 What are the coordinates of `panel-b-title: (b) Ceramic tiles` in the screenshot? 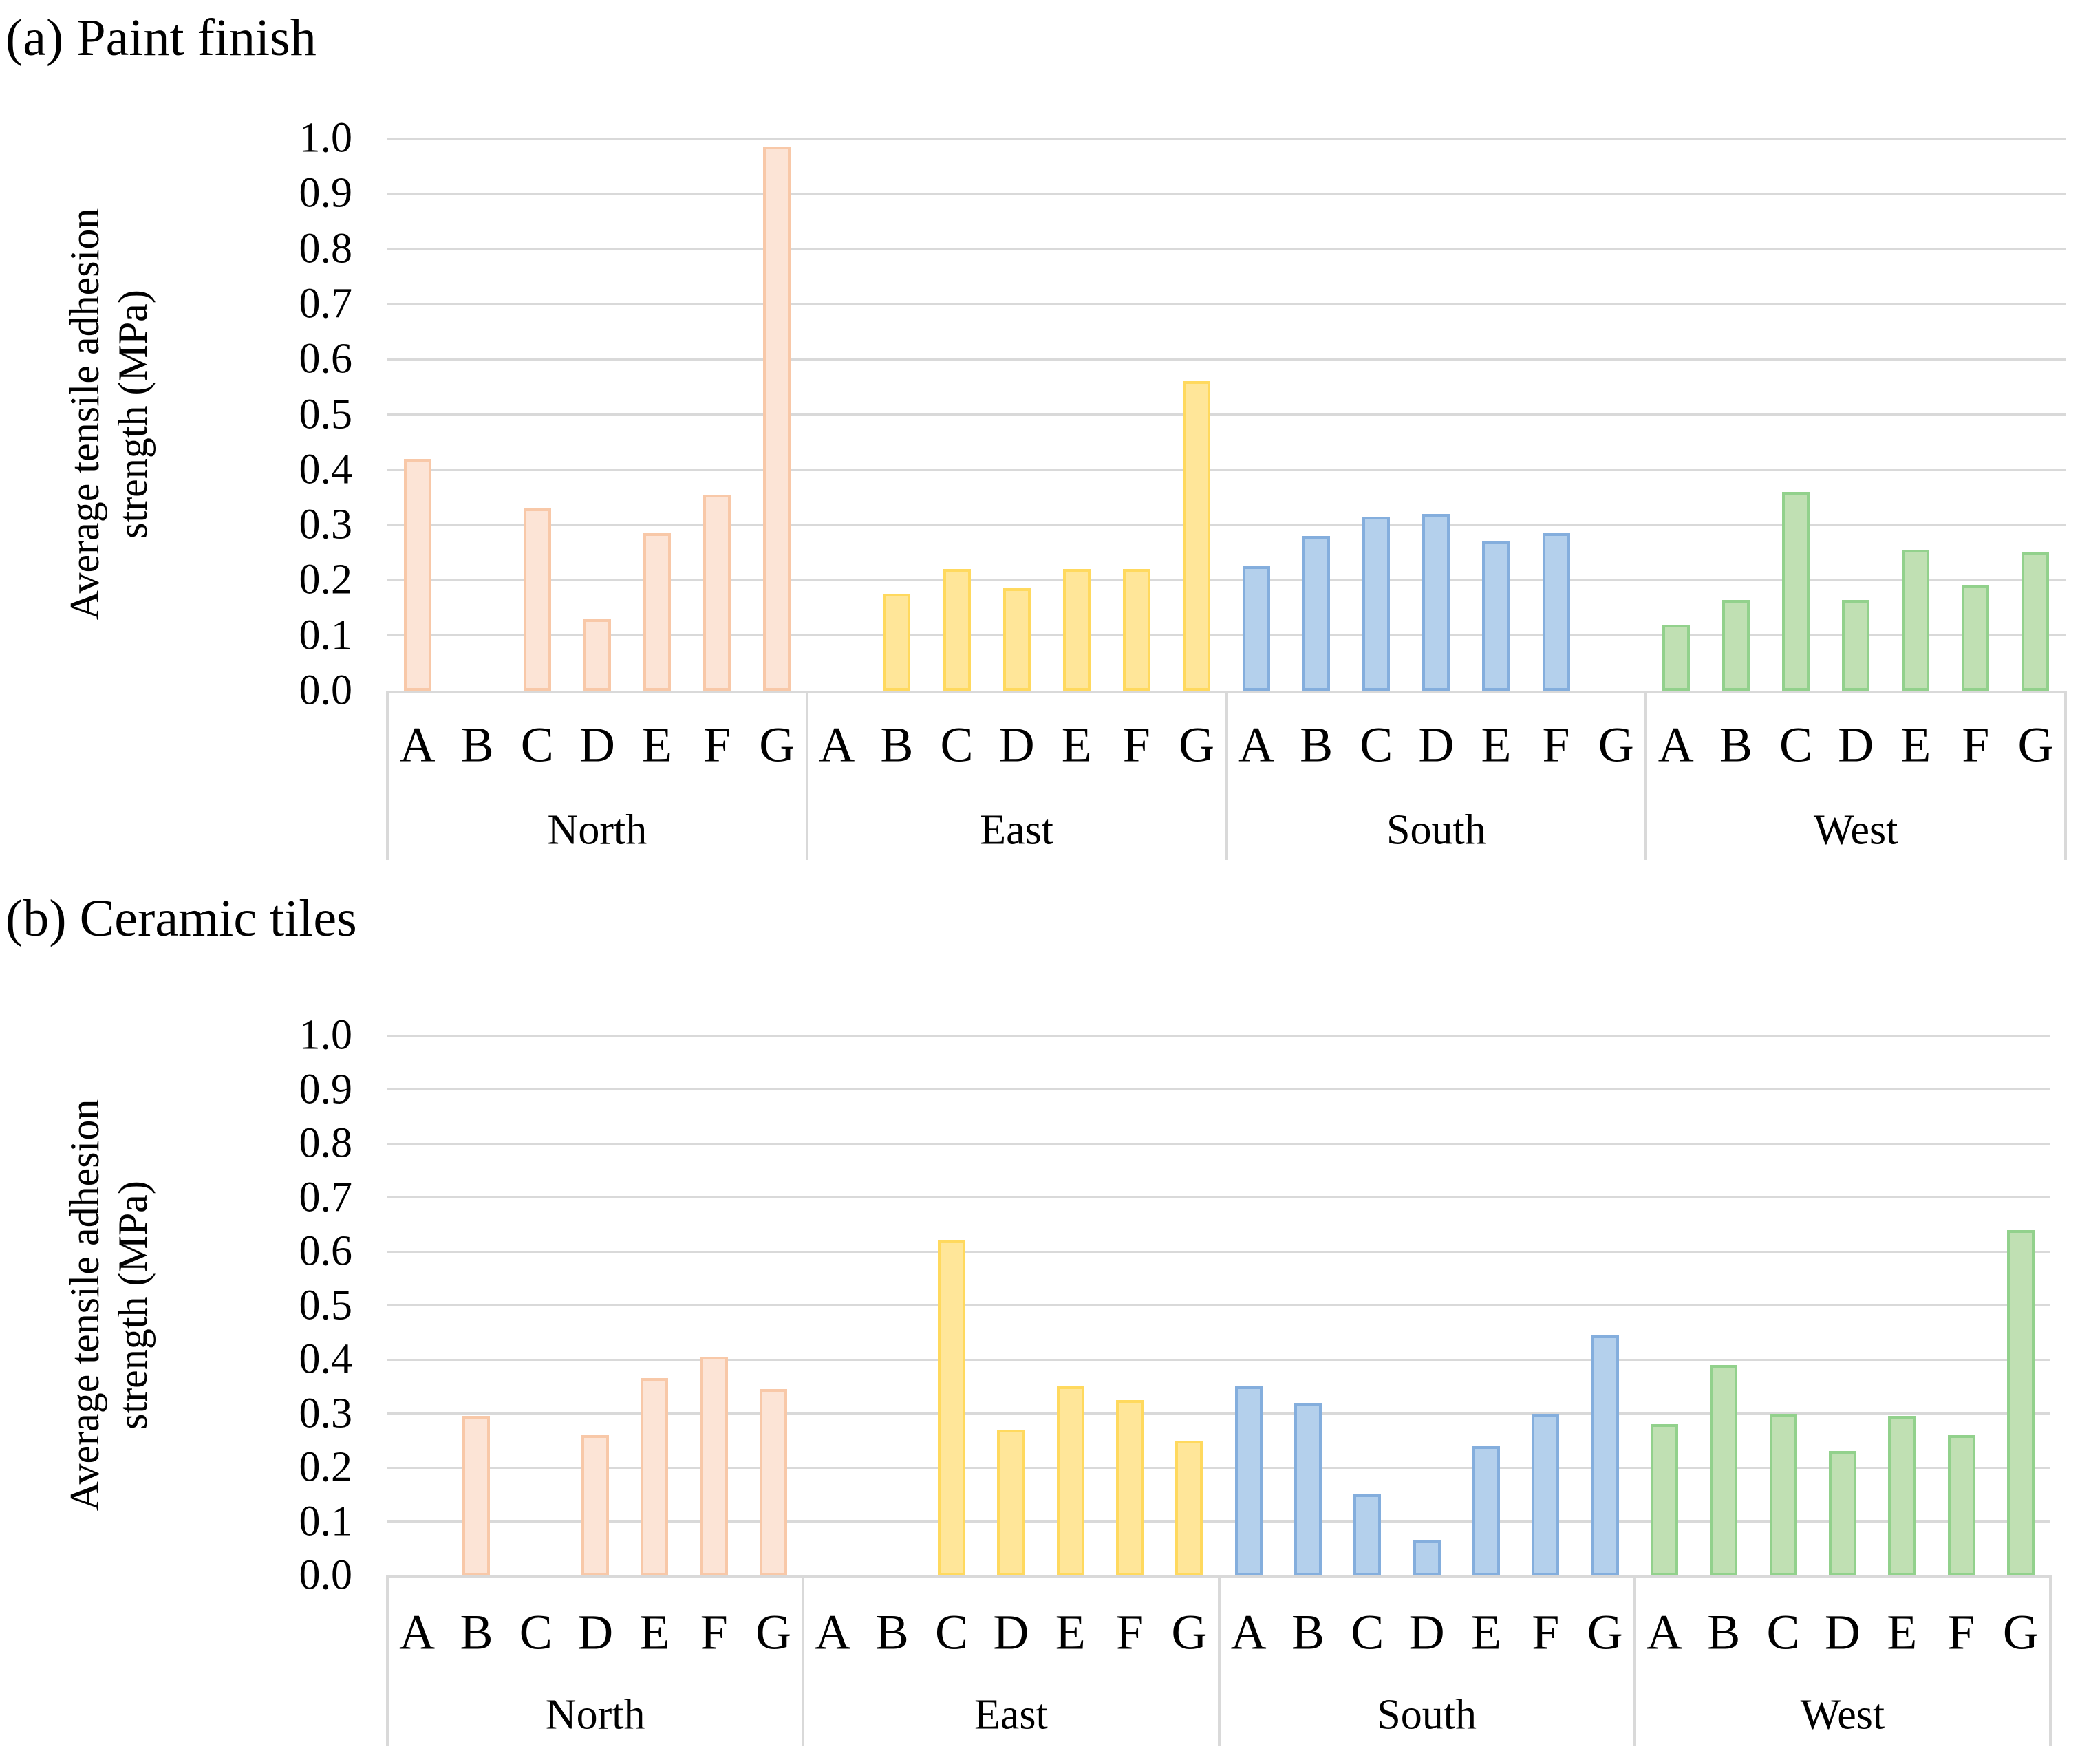 It's located at (182, 918).